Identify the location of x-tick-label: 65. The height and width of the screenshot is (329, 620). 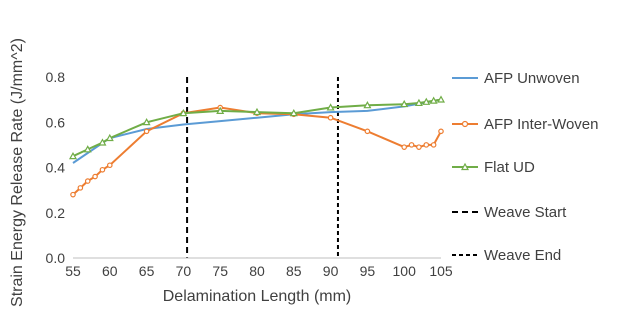
(147, 271).